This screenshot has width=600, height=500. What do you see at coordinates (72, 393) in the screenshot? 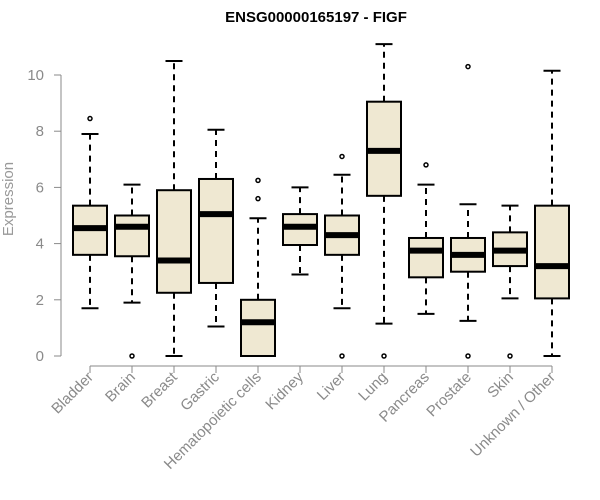
I see `x-tick-label: Bladder` at bounding box center [72, 393].